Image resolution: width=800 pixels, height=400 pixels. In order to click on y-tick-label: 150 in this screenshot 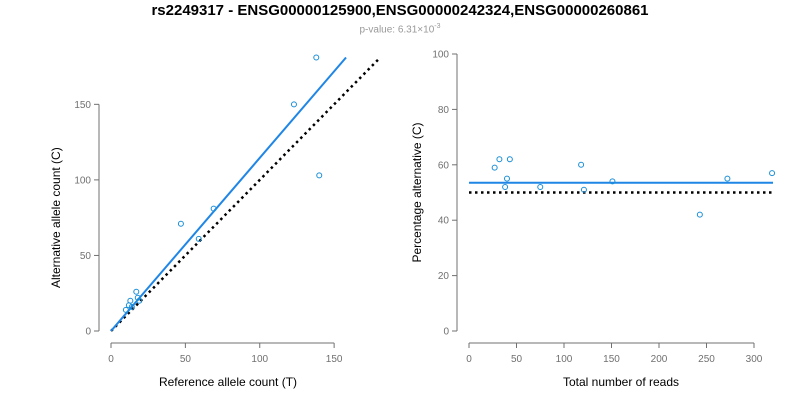, I will do `click(82, 105)`.